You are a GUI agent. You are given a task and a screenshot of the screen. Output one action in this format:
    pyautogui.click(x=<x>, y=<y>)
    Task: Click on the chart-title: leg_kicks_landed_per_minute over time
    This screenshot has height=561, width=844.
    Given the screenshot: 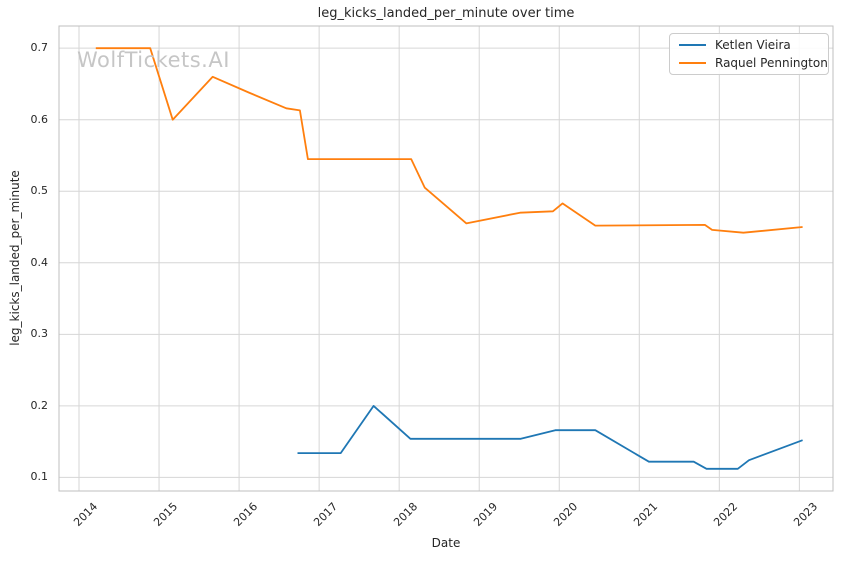 What is the action you would take?
    pyautogui.click(x=446, y=13)
    